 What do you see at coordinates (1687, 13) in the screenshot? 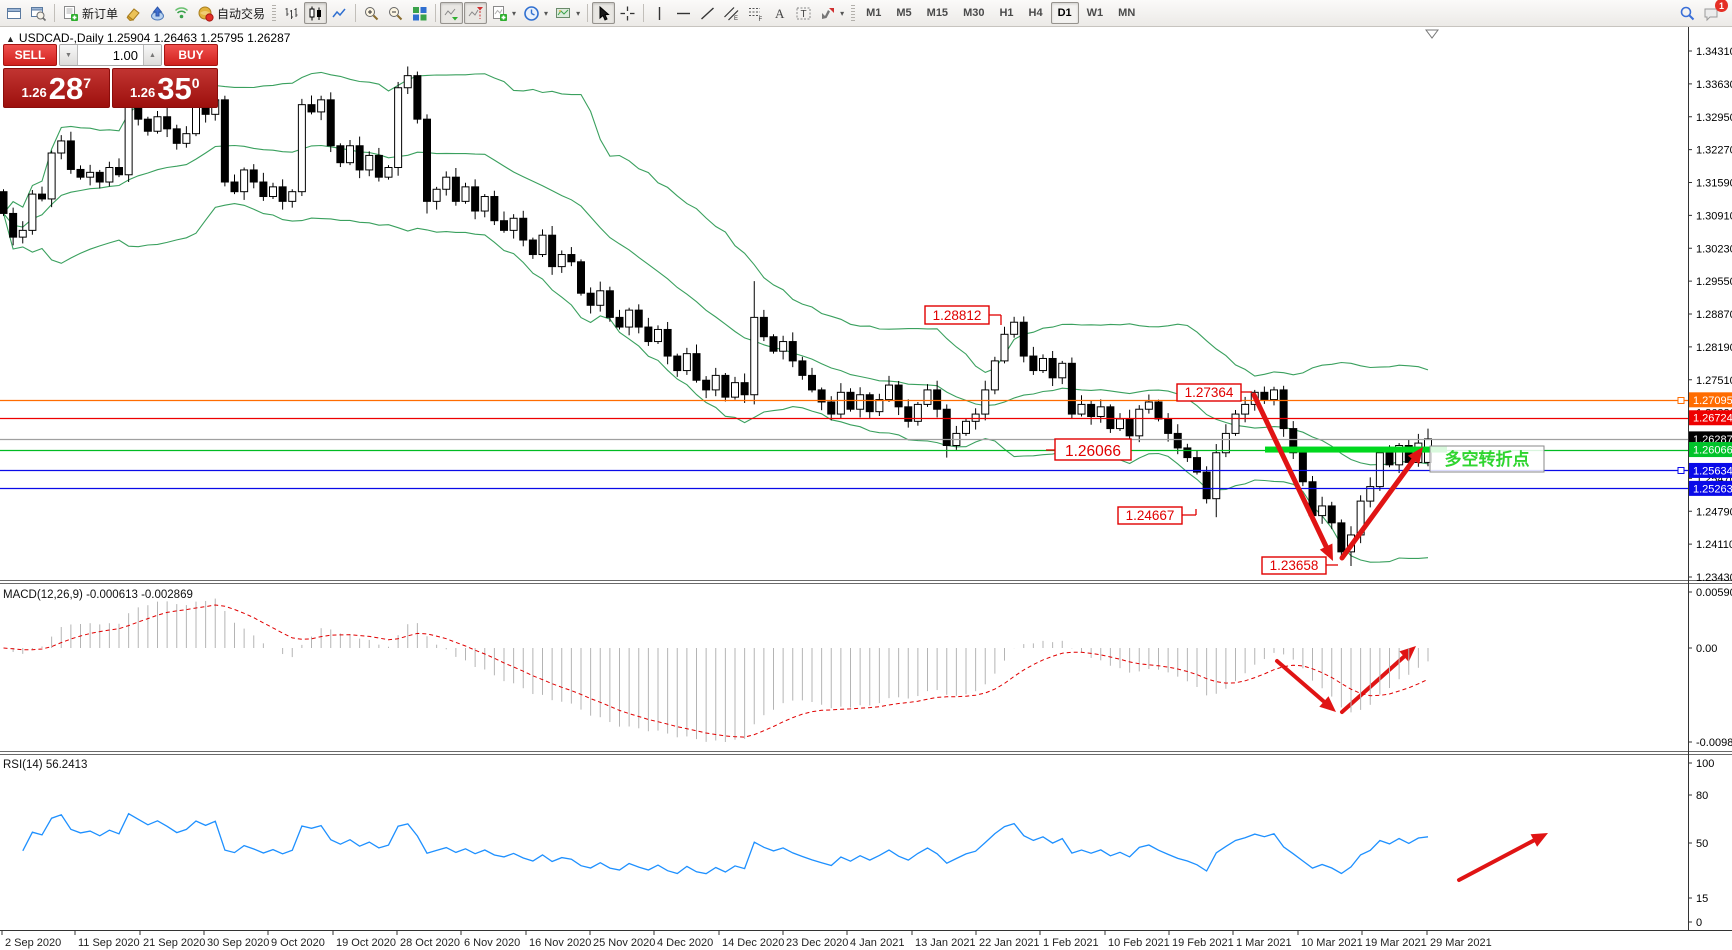
I see `search-button` at bounding box center [1687, 13].